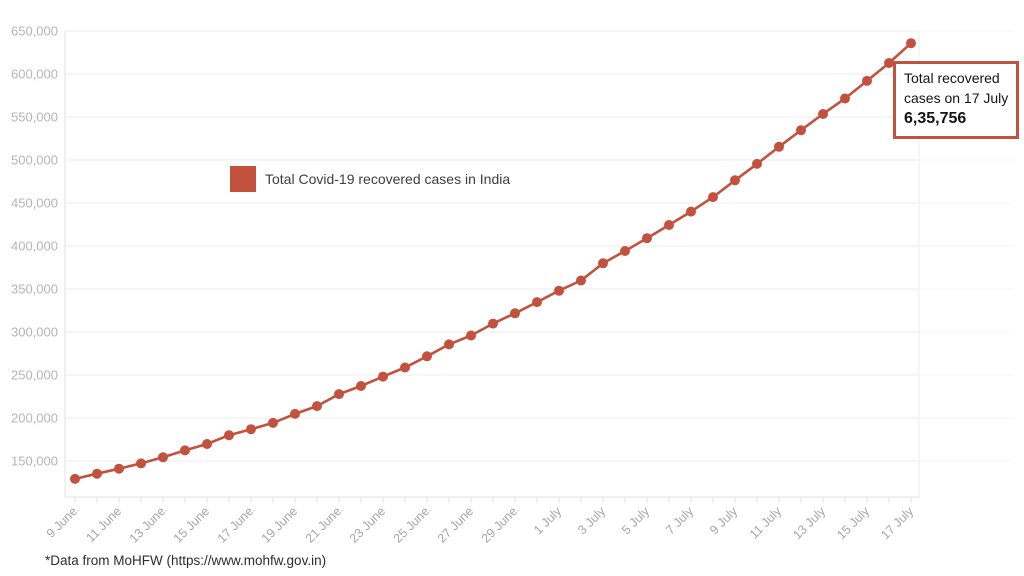  I want to click on svg-text: 17 June, so click(235, 524).